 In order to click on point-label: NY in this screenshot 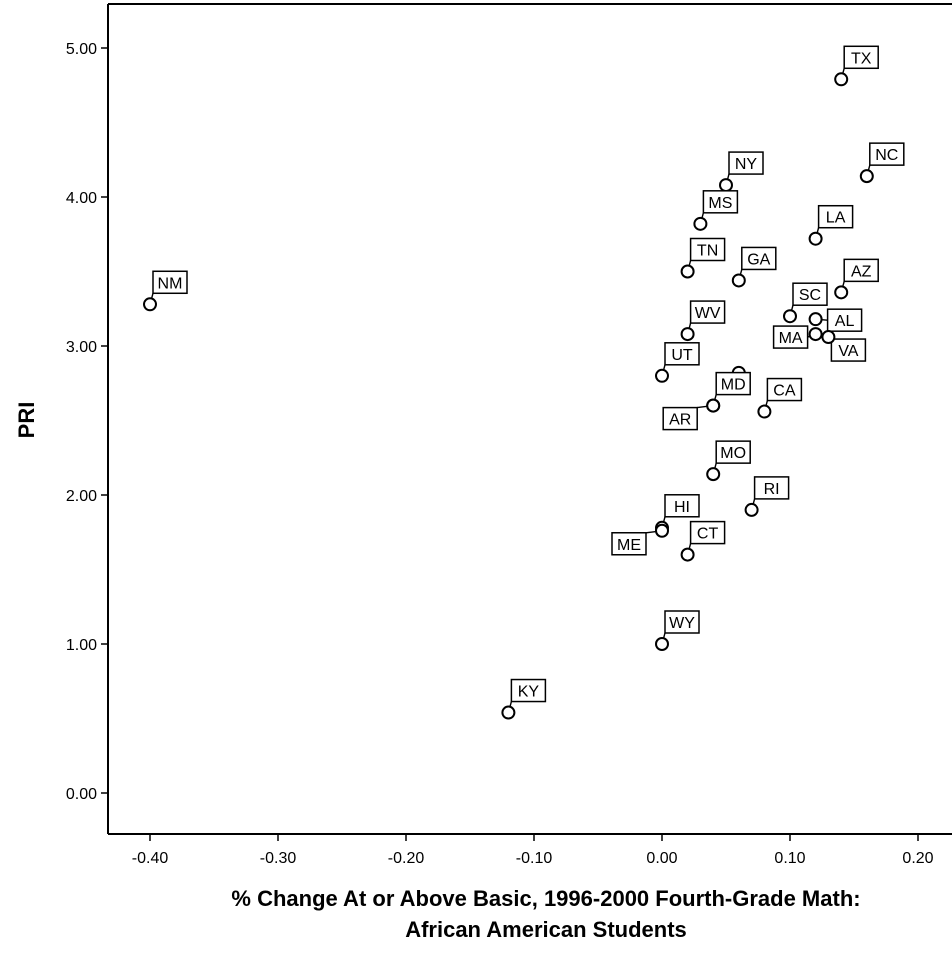, I will do `click(746, 164)`.